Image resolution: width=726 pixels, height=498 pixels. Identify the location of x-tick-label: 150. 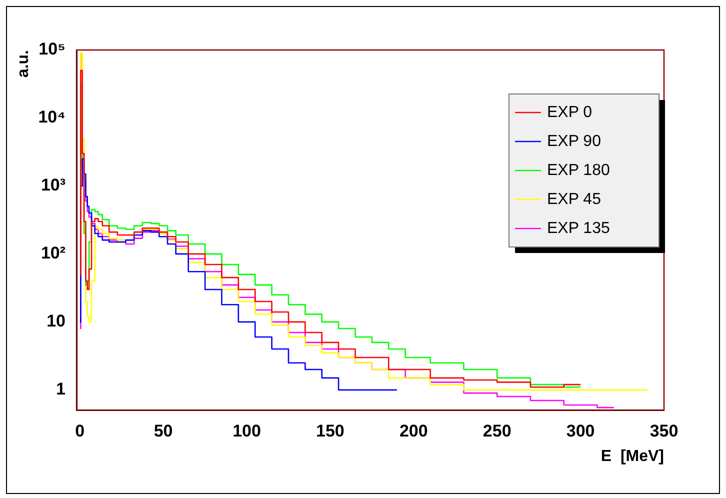
(330, 430).